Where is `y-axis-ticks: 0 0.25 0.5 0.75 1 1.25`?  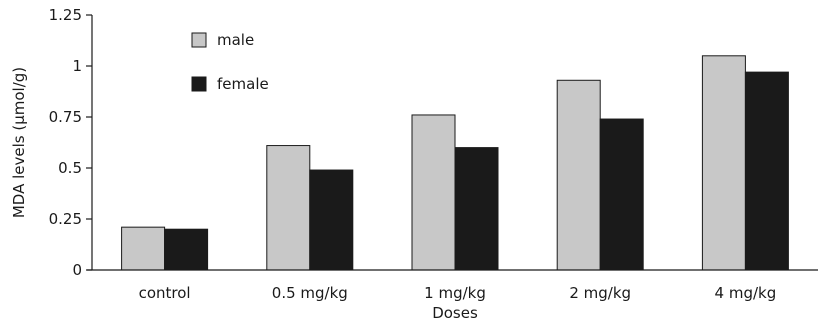
y-axis-ticks: 0 0.25 0.5 0.75 1 1.25 is located at coordinates (70, 142).